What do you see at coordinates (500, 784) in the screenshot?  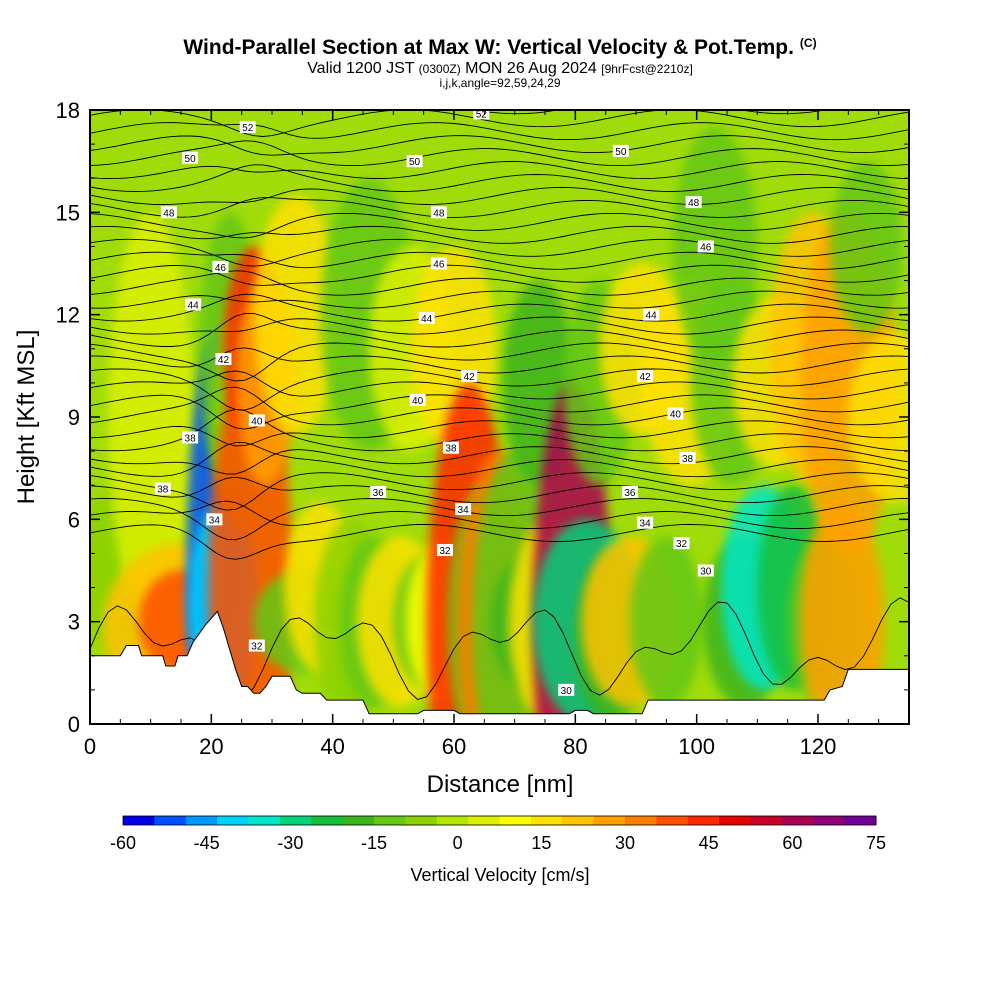 I see `x-axis-label: Distance [nm]` at bounding box center [500, 784].